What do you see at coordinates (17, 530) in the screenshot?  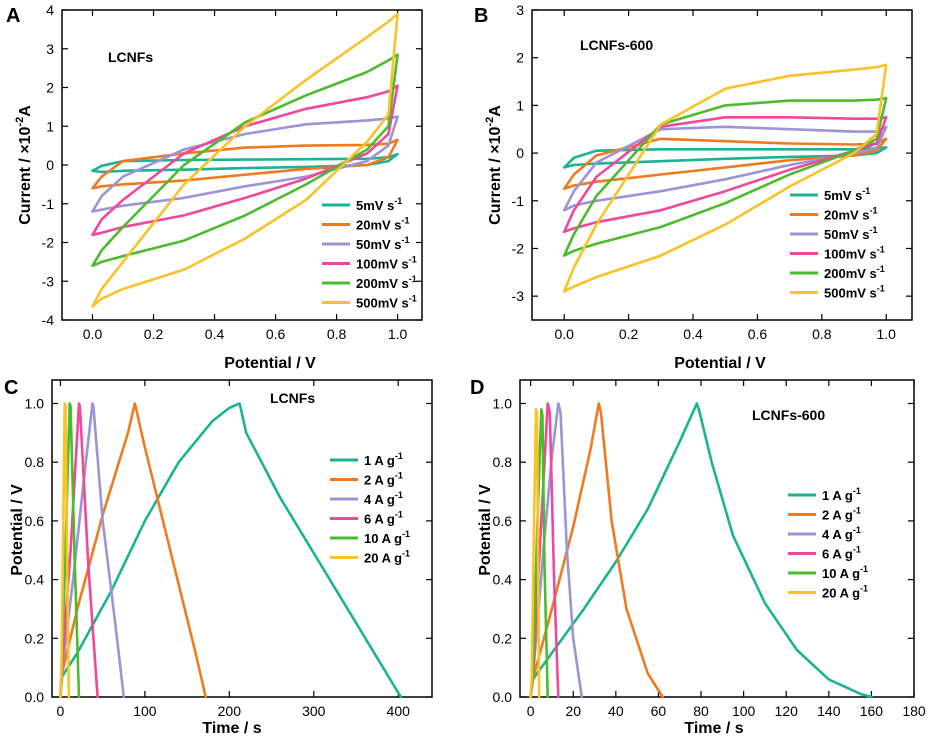 I see `y-axis-title-c: Potential / V` at bounding box center [17, 530].